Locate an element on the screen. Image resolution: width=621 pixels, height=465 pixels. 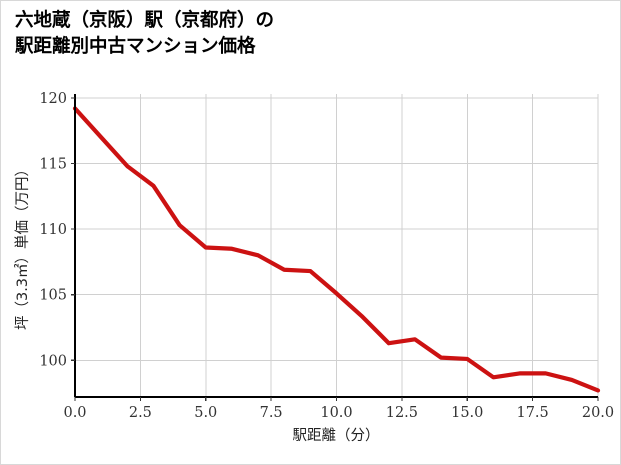
y-tick-labels: 100 105 110 115 120 is located at coordinates (53, 230).